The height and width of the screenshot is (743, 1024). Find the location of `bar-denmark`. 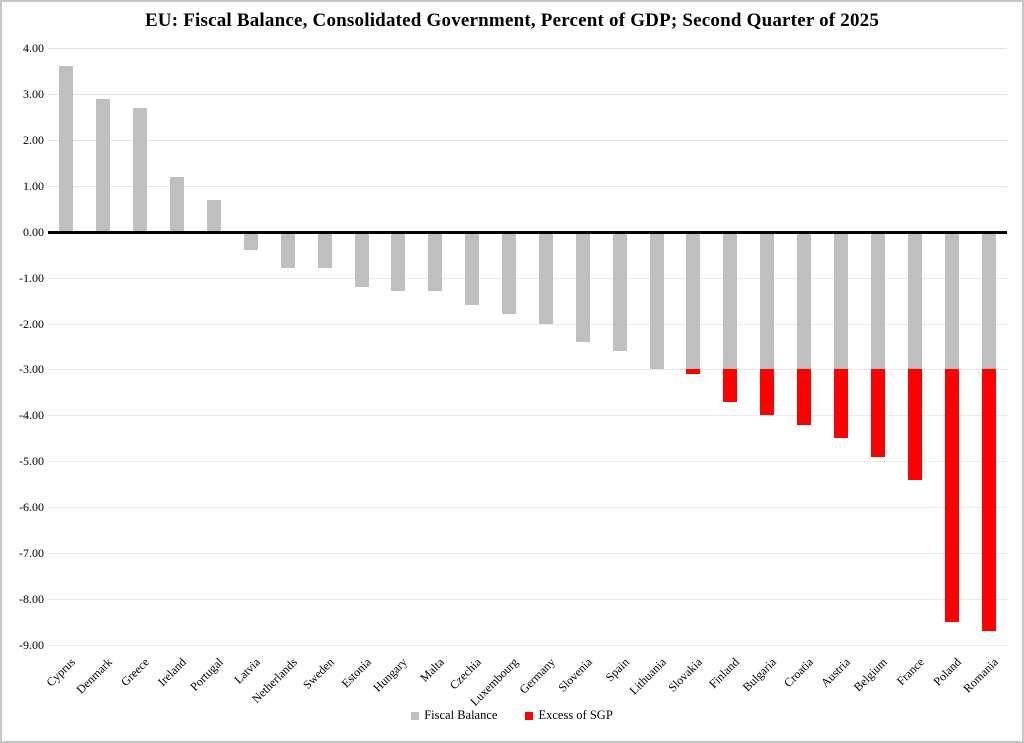

bar-denmark is located at coordinates (103, 165).